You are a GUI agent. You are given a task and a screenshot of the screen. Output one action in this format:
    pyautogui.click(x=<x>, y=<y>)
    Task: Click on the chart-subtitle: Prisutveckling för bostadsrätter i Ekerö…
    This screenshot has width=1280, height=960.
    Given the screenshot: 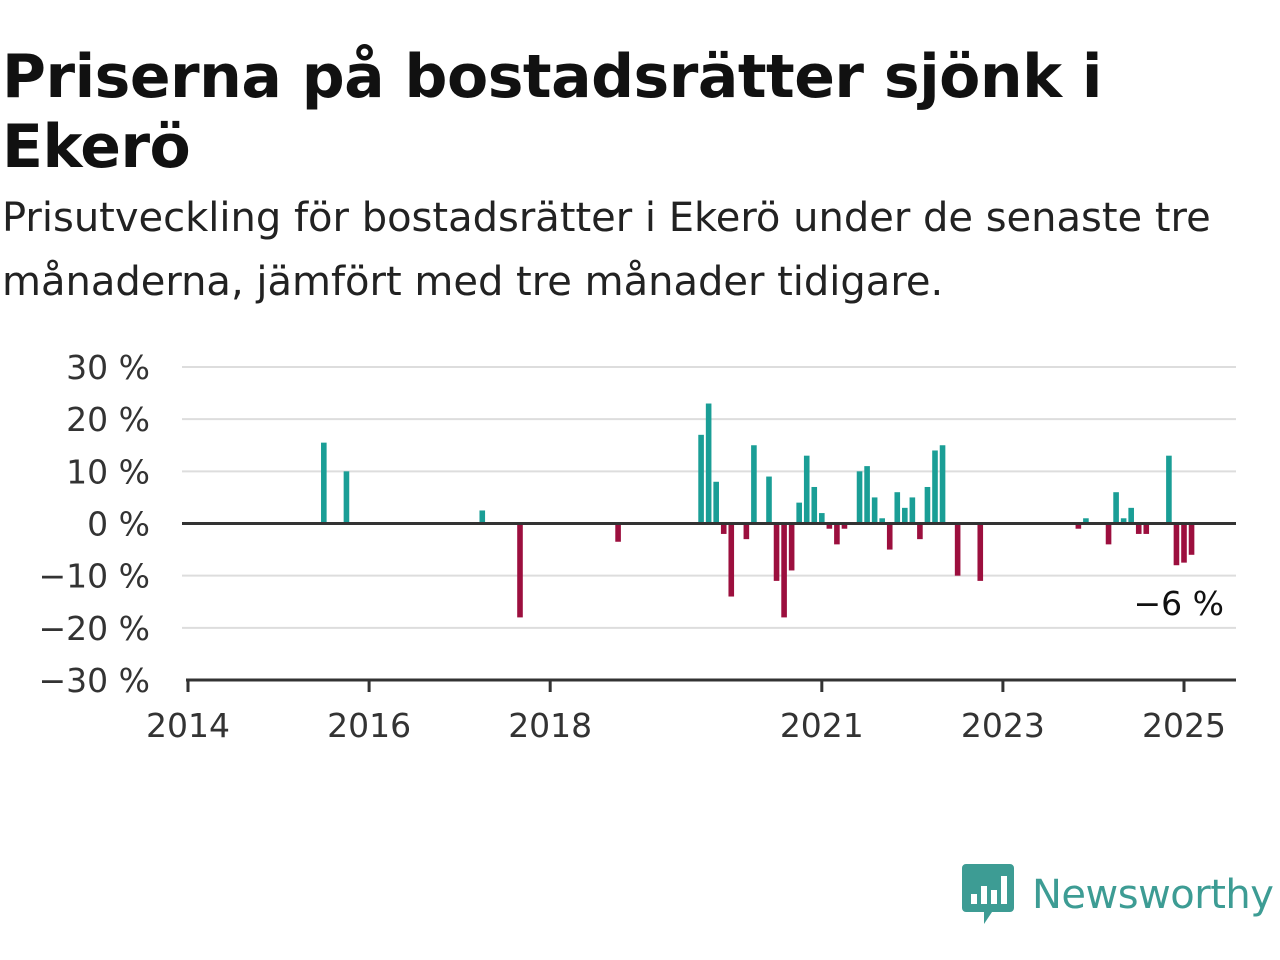 What is the action you would take?
    pyautogui.click(x=606, y=250)
    